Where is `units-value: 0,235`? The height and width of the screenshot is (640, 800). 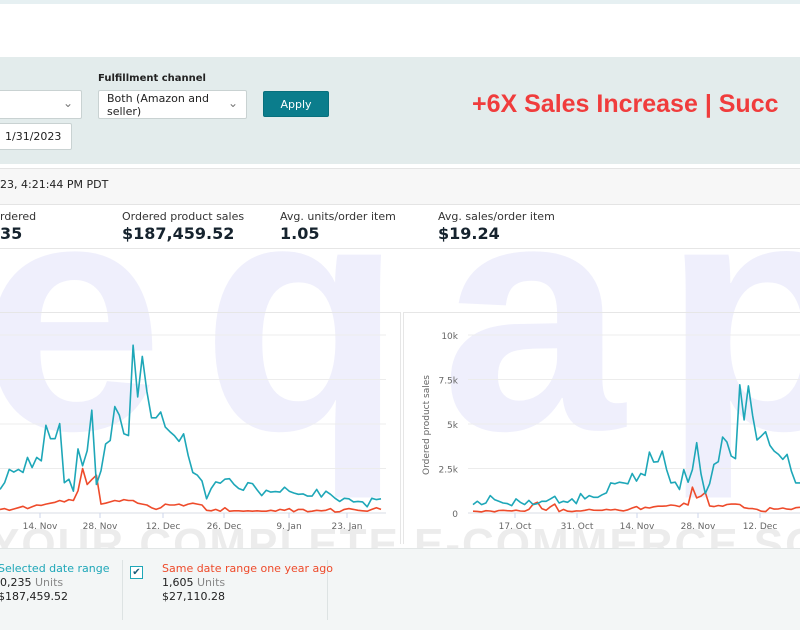 units-value: 0,235 is located at coordinates (16, 582).